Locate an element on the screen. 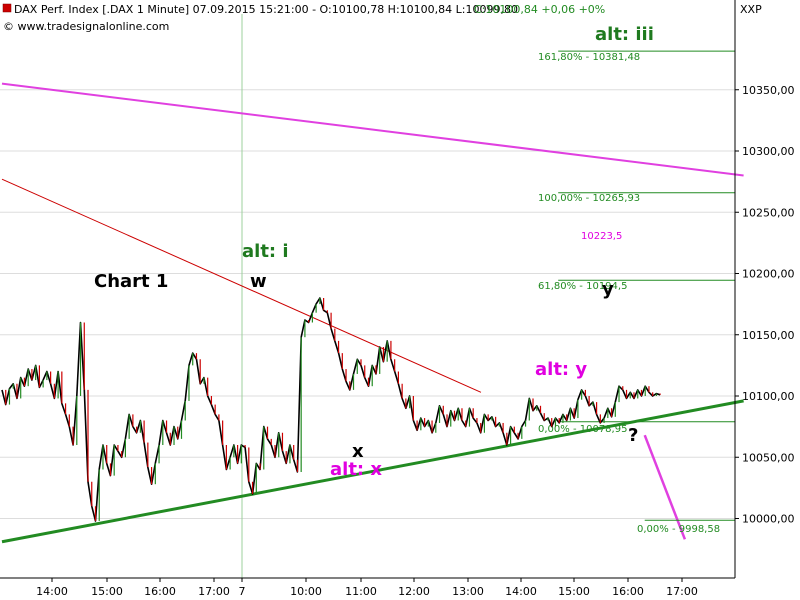 Image resolution: width=800 pixels, height=600 pixels. wave-annotation: alt: i is located at coordinates (265, 251).